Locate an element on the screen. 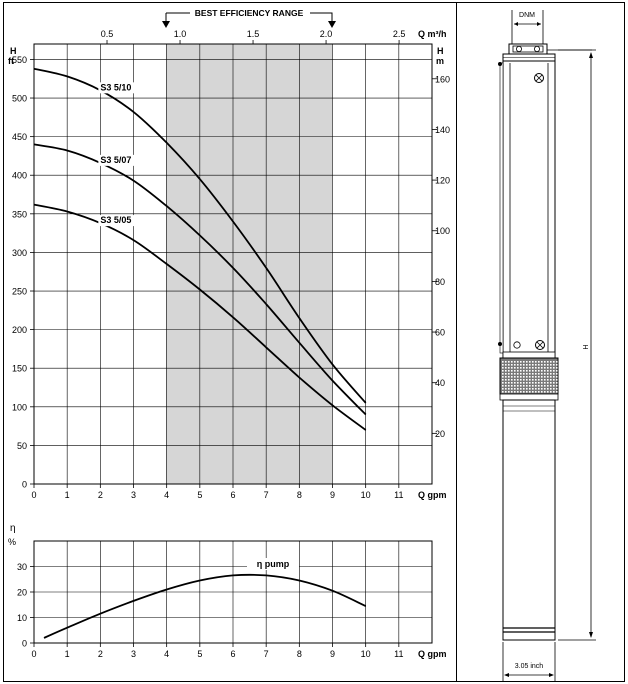 This screenshot has height=684, width=628. pct-tick-label: 20 is located at coordinates (22, 593).